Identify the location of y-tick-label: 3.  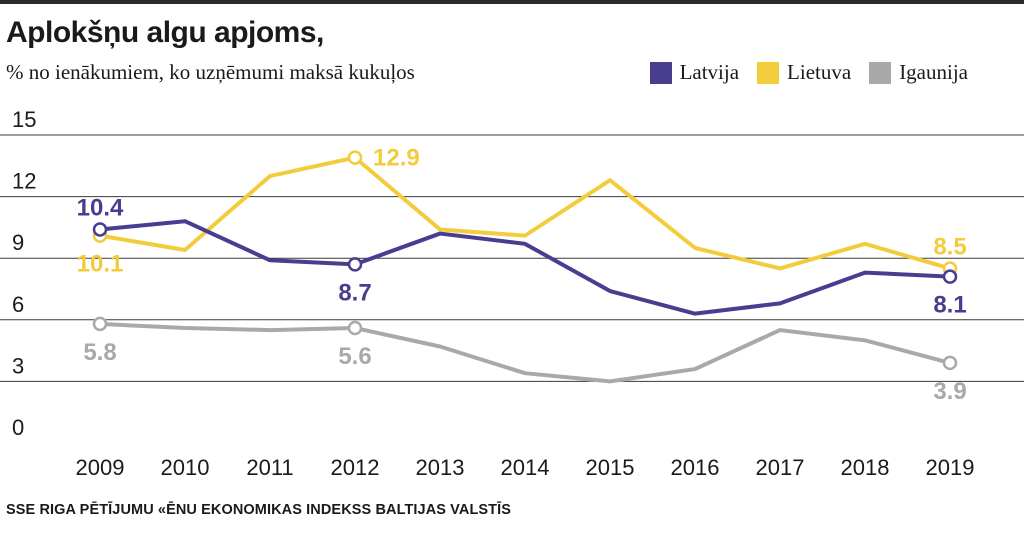
(18, 365).